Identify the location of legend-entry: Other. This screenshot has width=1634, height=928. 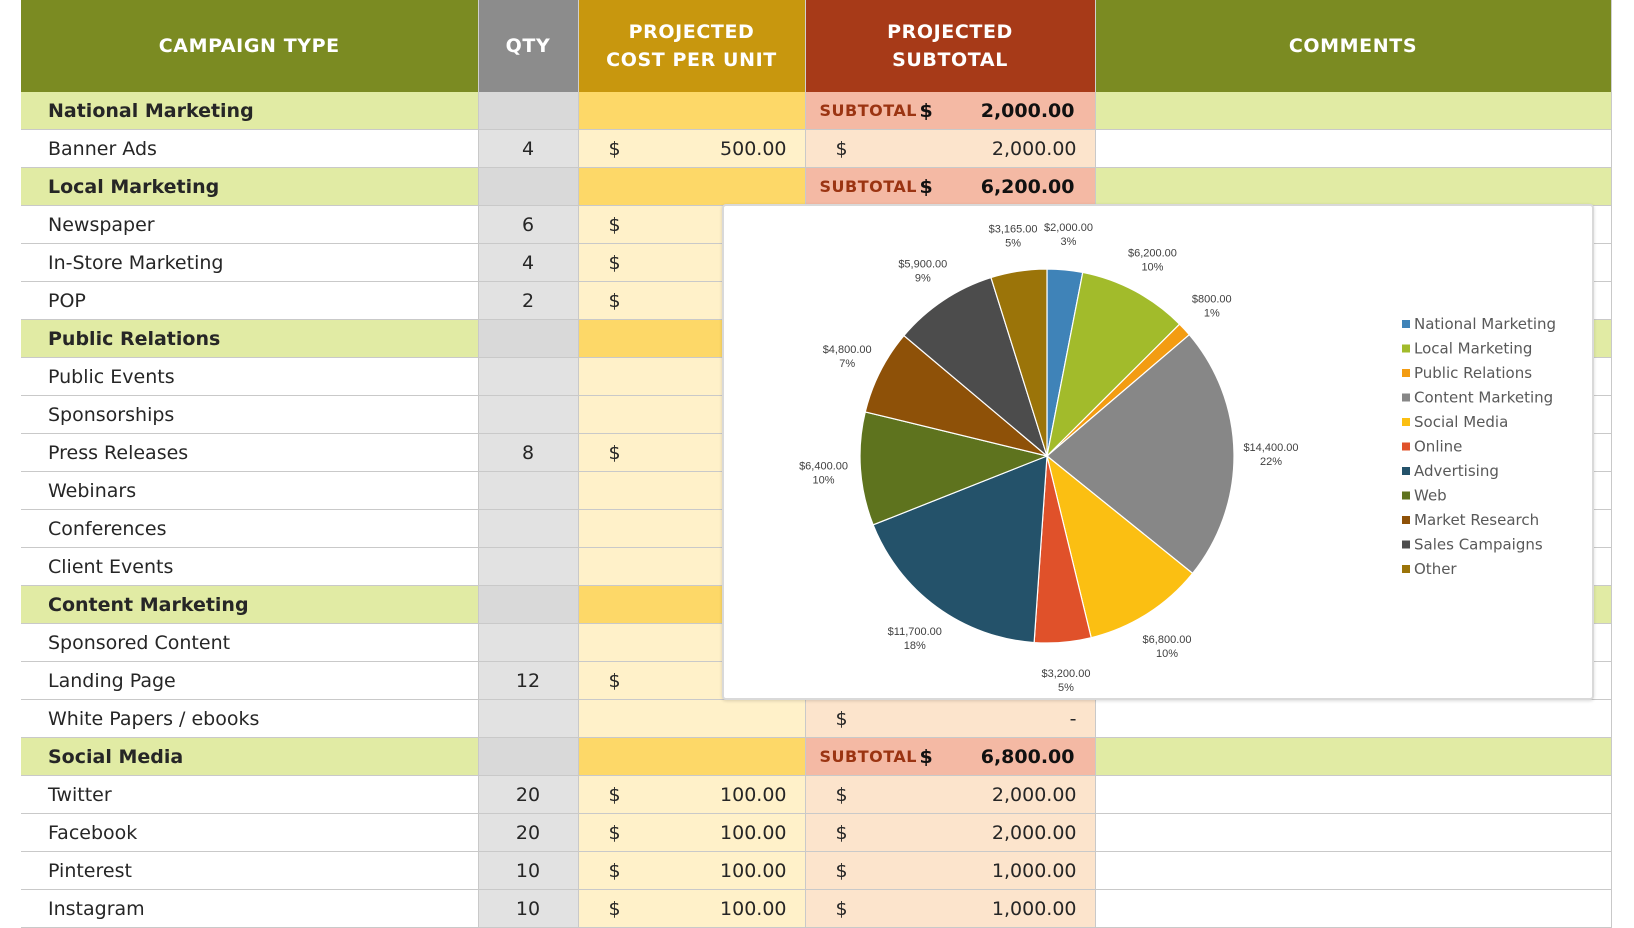
(1435, 569).